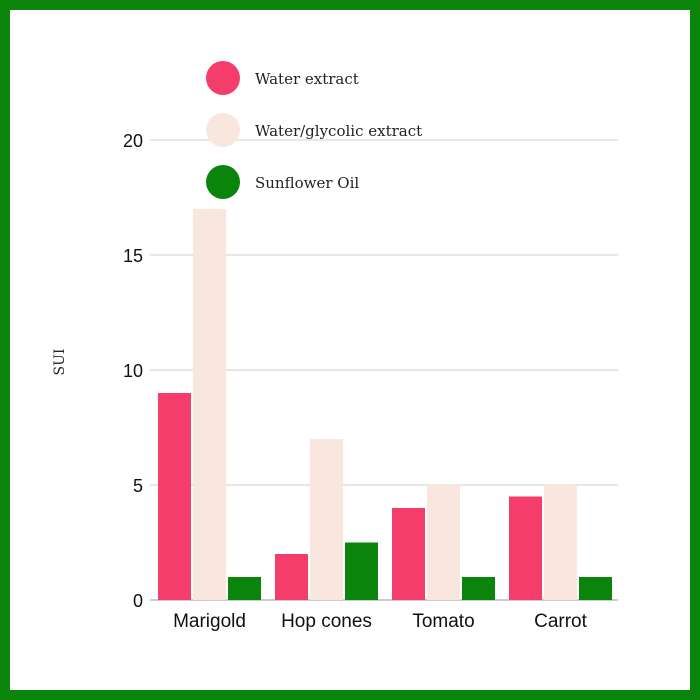 This screenshot has width=700, height=700. Describe the element at coordinates (138, 601) in the screenshot. I see `y-tick-label: 0` at that location.